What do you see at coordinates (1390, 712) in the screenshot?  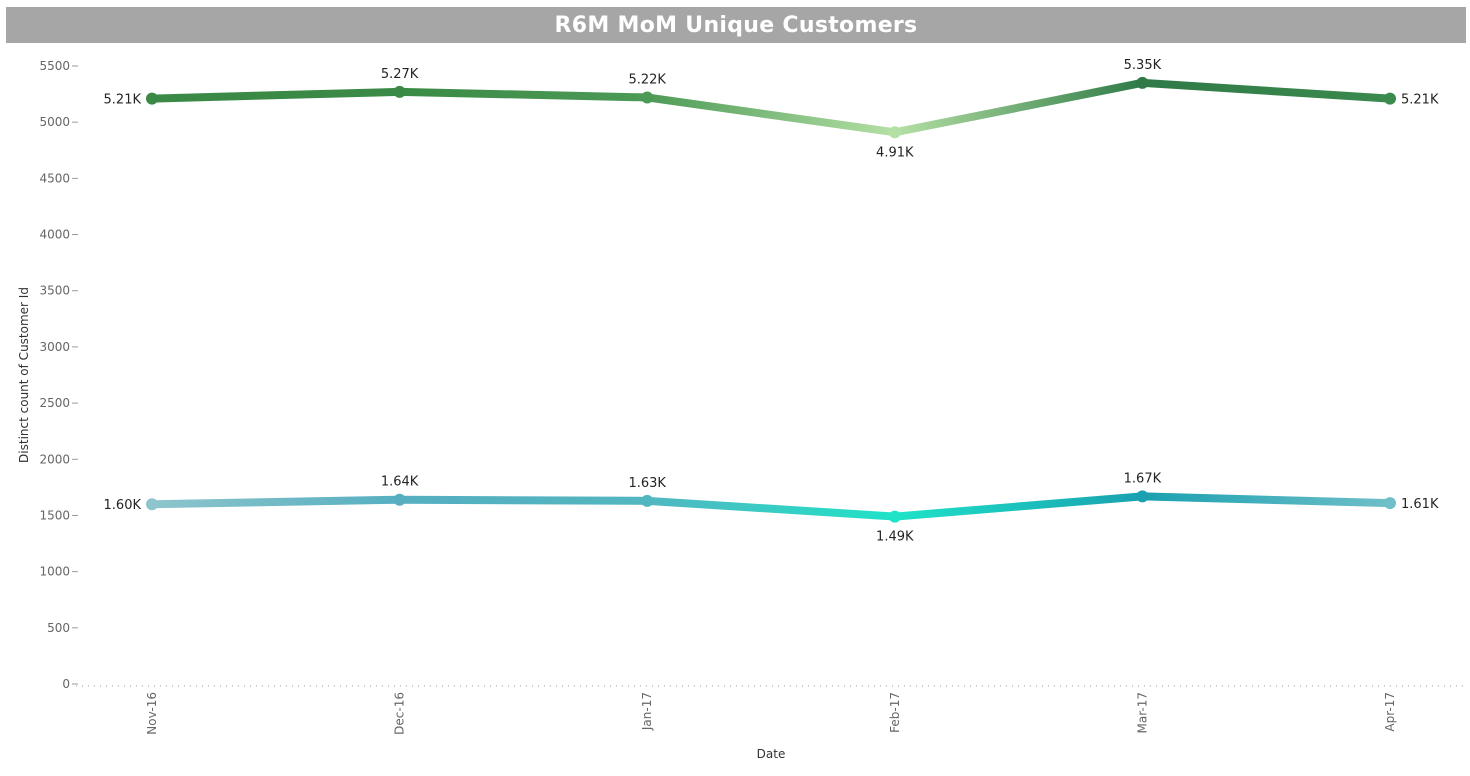 I see `x-tick-label: Apr-17` at bounding box center [1390, 712].